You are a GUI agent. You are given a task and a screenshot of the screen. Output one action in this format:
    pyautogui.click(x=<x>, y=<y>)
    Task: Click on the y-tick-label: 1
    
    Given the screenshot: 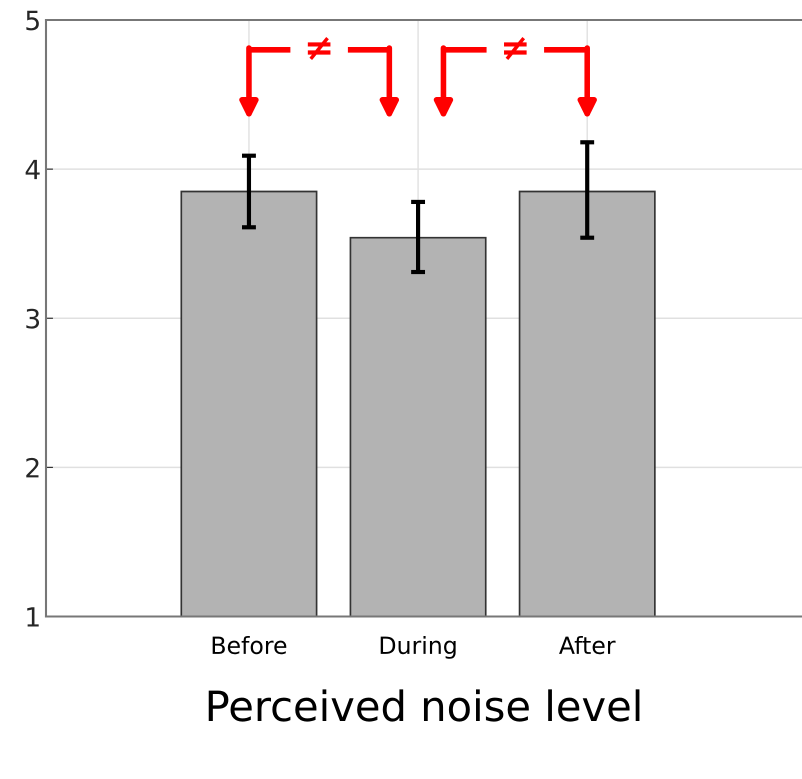 What is the action you would take?
    pyautogui.click(x=33, y=617)
    